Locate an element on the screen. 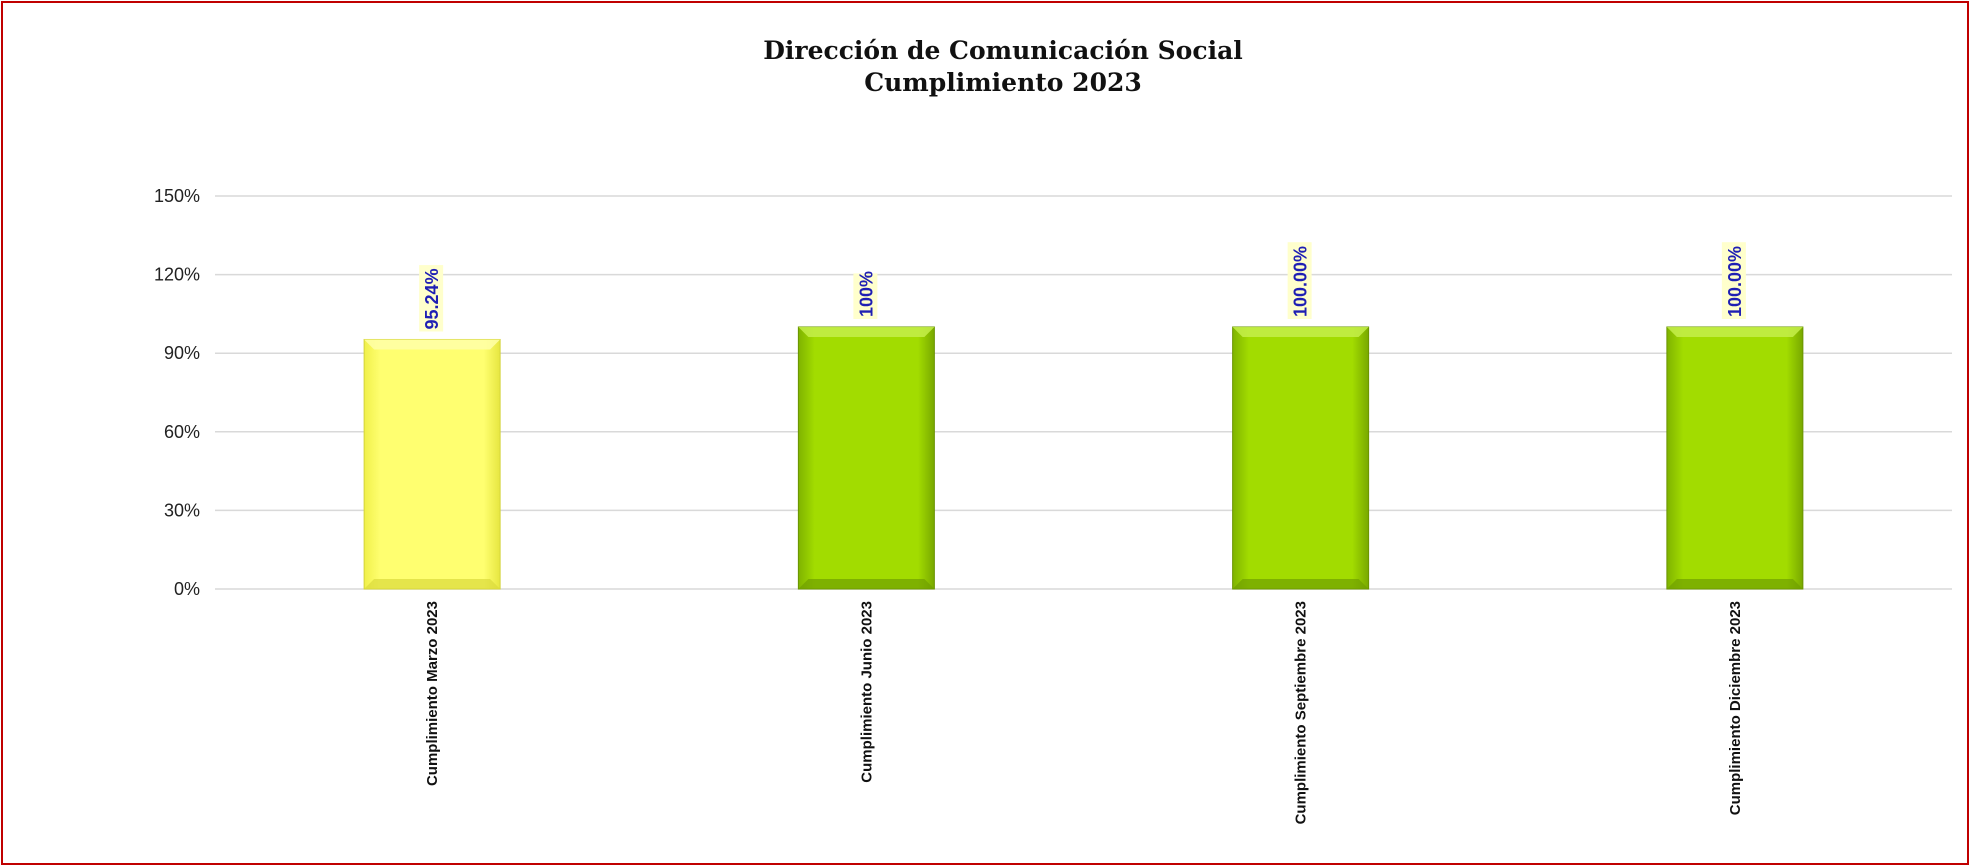  y-tick-label: 60% is located at coordinates (182, 432).